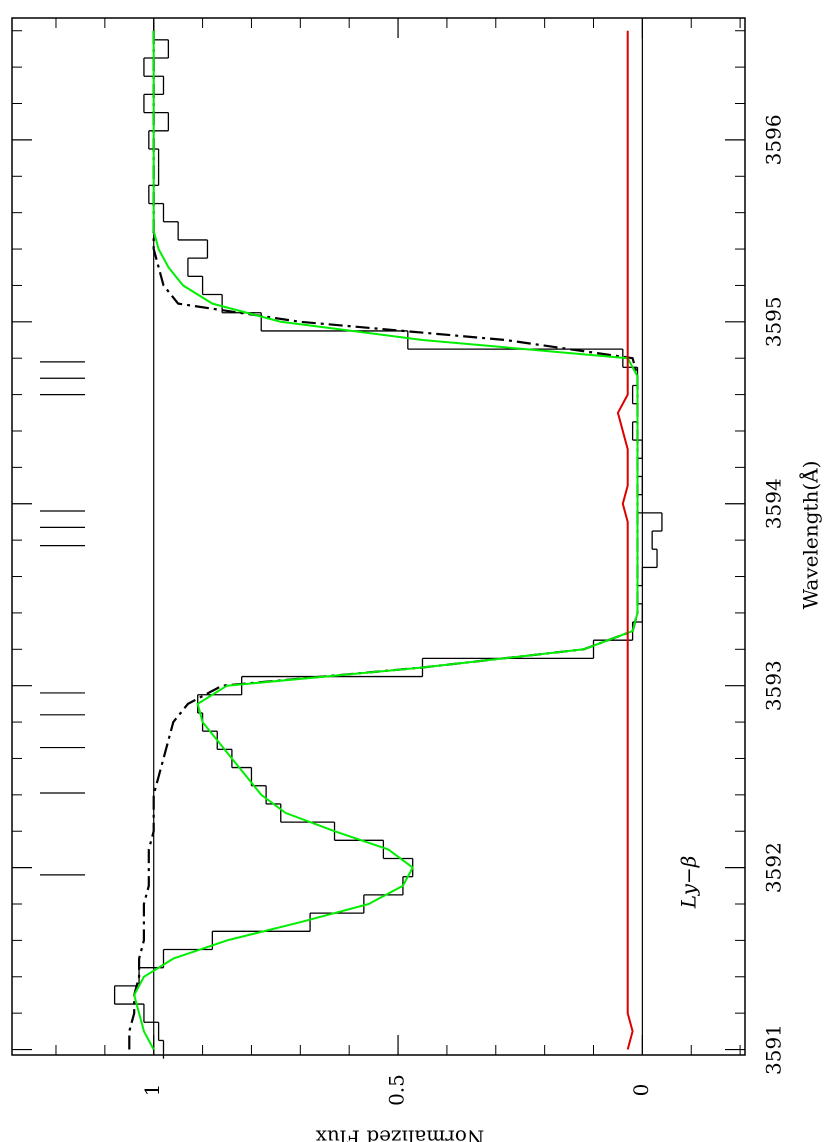 Image resolution: width=830 pixels, height=1142 pixels. I want to click on y-tick-label: 1, so click(152, 1090).